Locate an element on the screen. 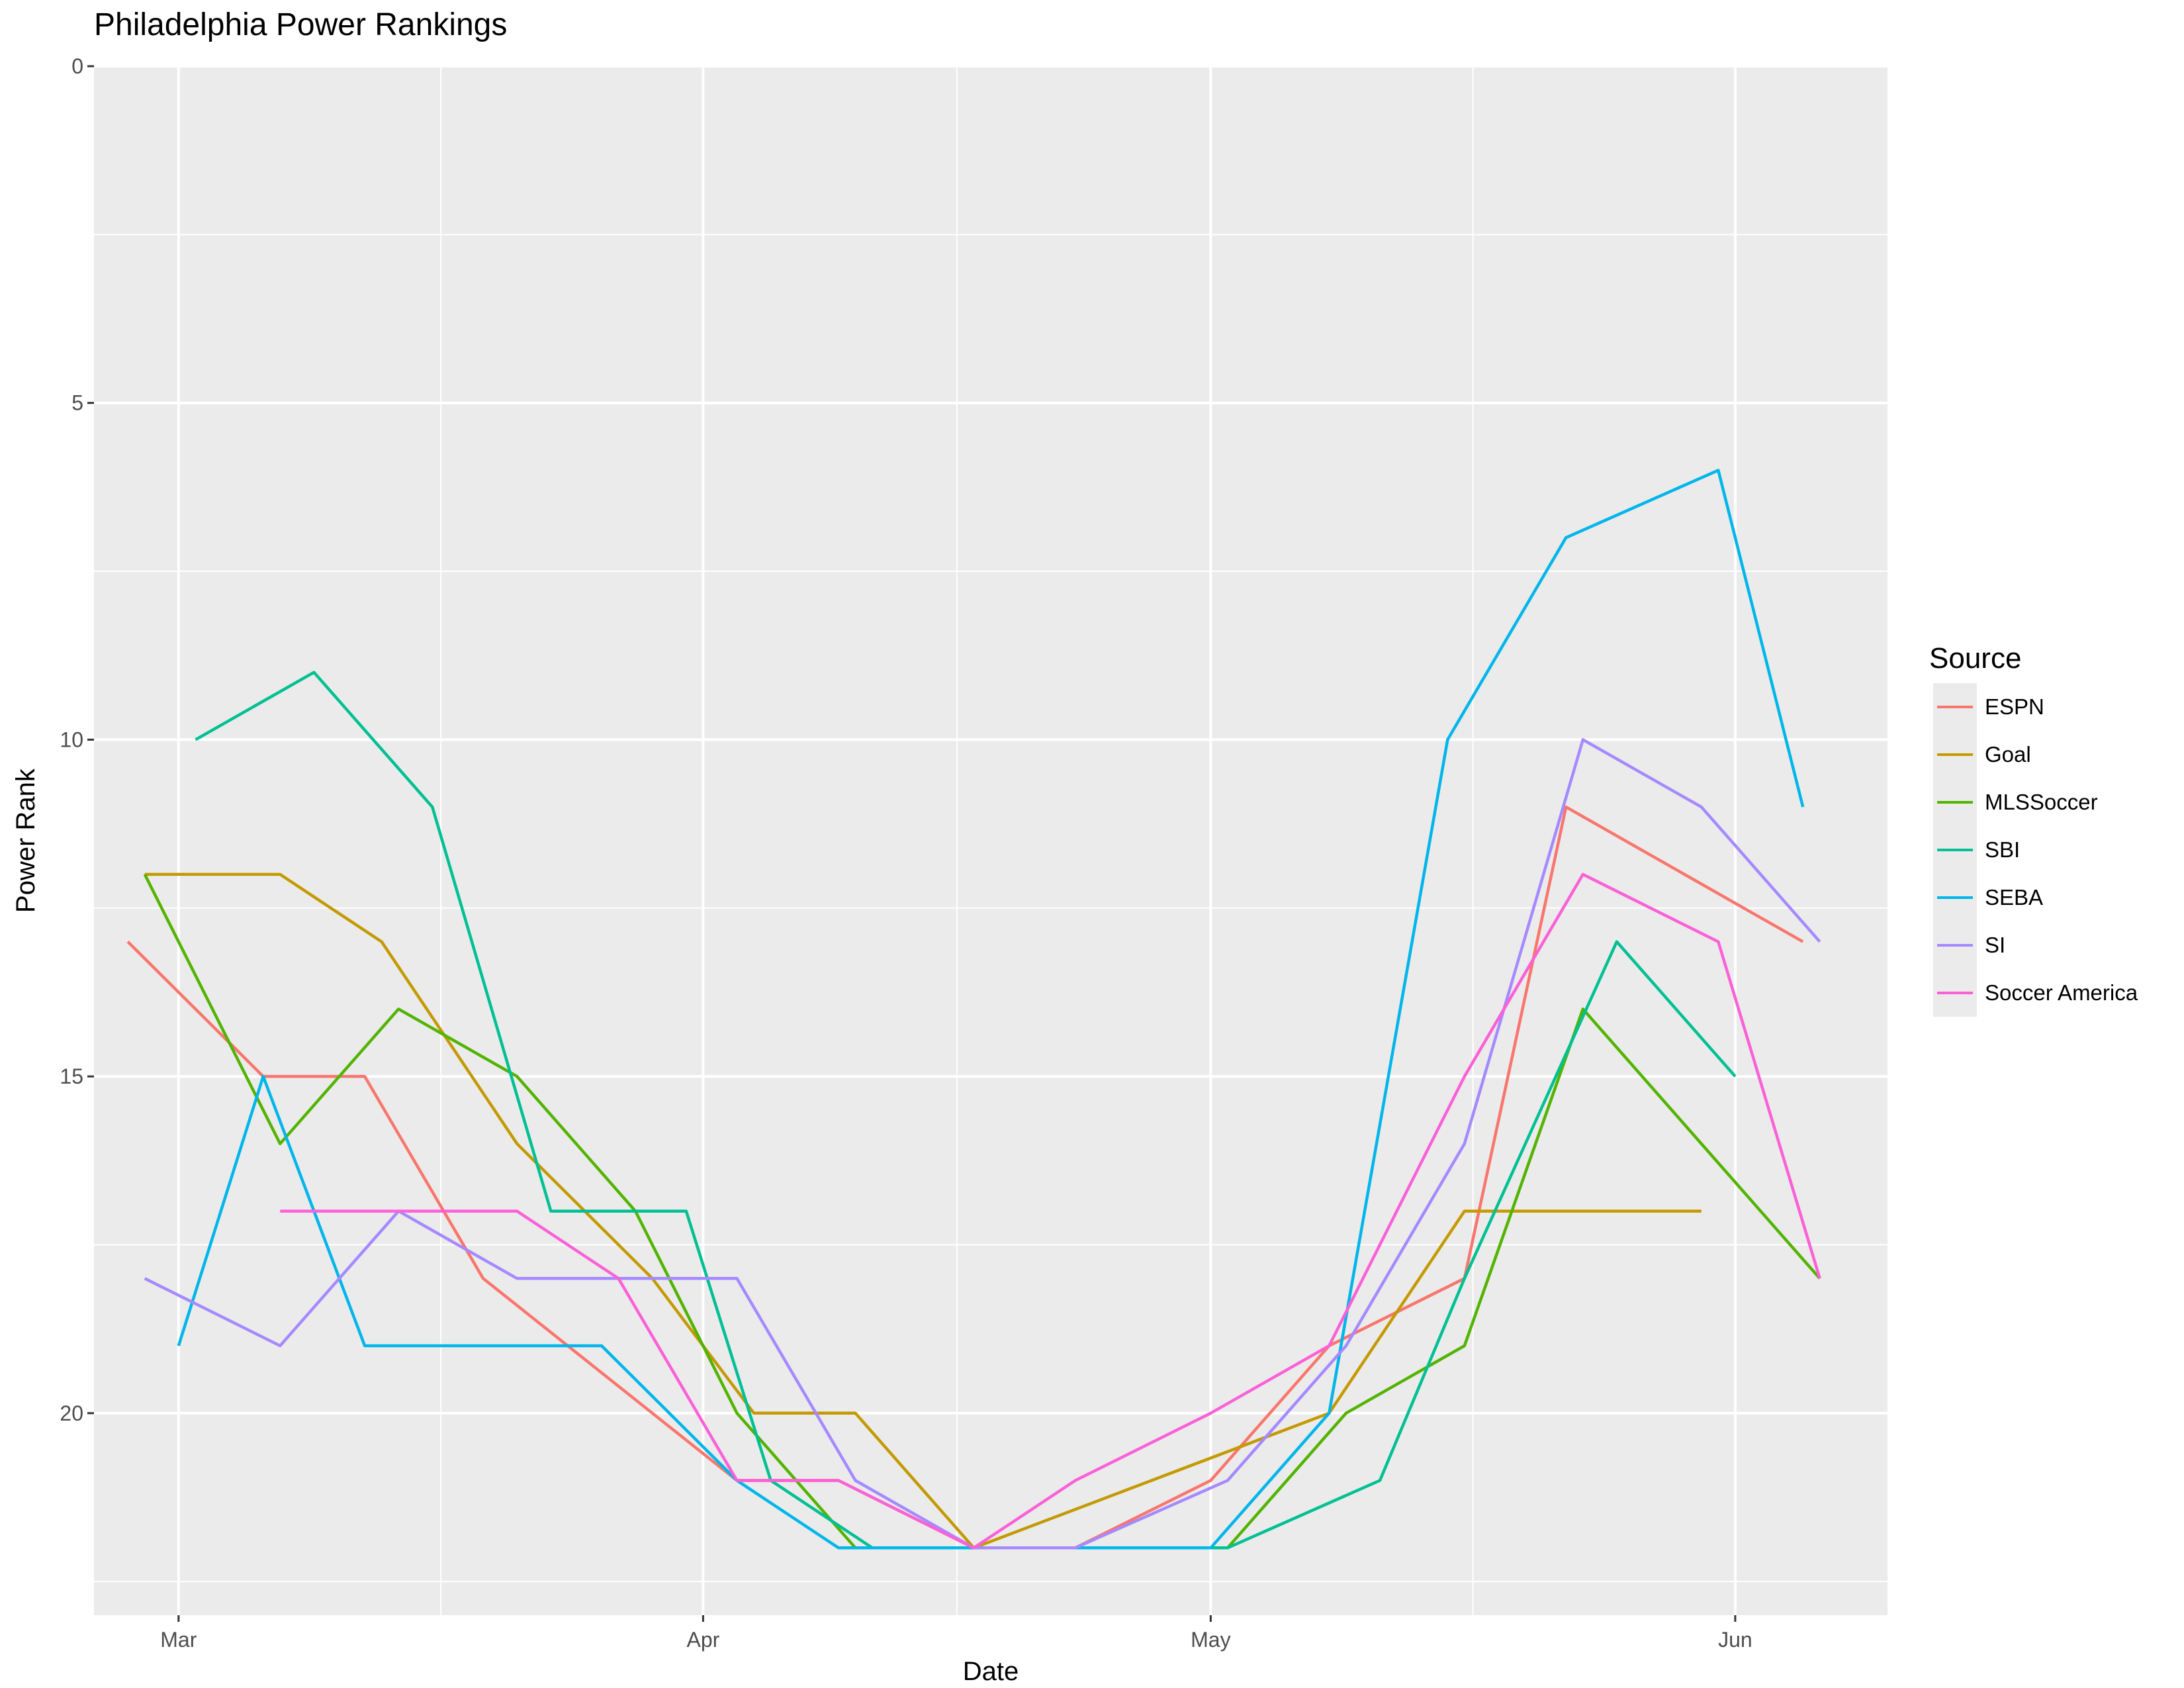 This screenshot has height=1688, width=2184. legend-item: SBI is located at coordinates (2031, 850).